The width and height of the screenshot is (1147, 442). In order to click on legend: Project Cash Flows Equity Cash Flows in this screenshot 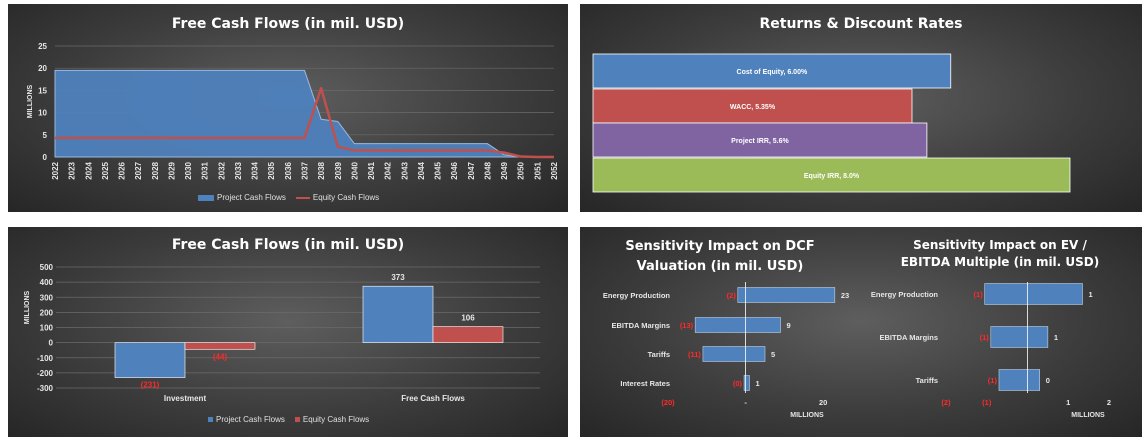, I will do `click(288, 419)`.